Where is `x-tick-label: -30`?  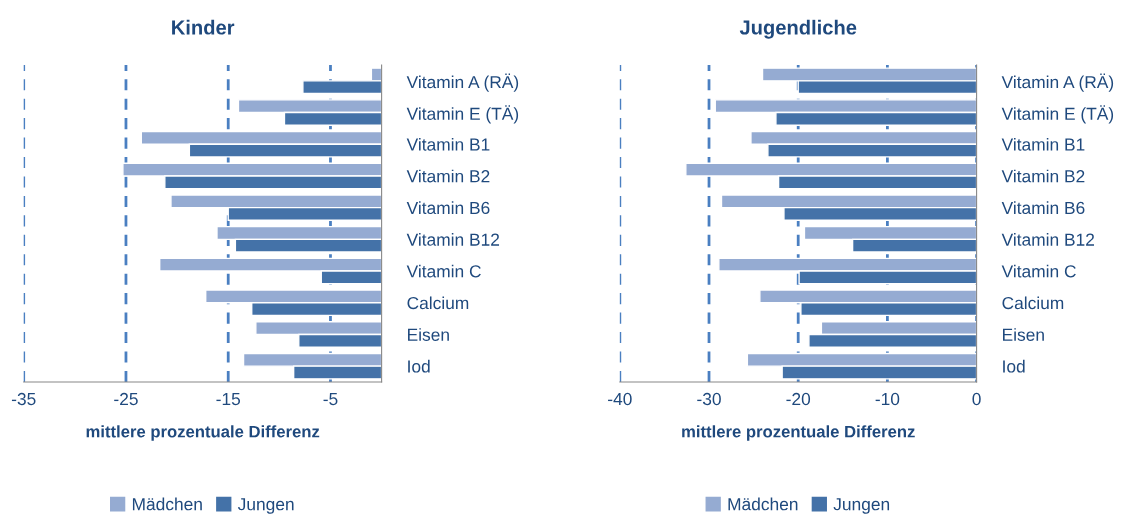
x-tick-label: -30 is located at coordinates (709, 399).